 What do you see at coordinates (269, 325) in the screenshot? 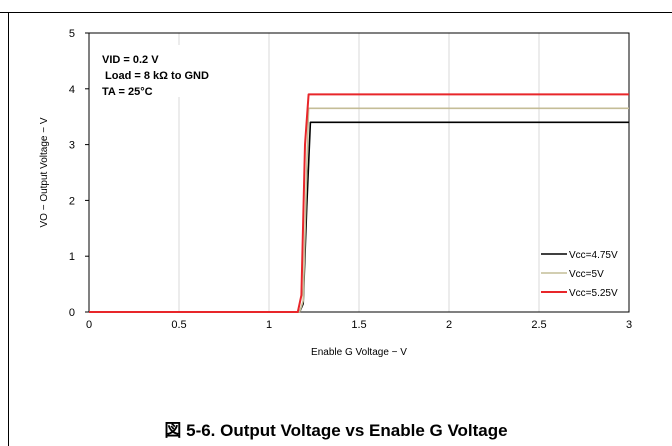
I see `x-tick-label: 1` at bounding box center [269, 325].